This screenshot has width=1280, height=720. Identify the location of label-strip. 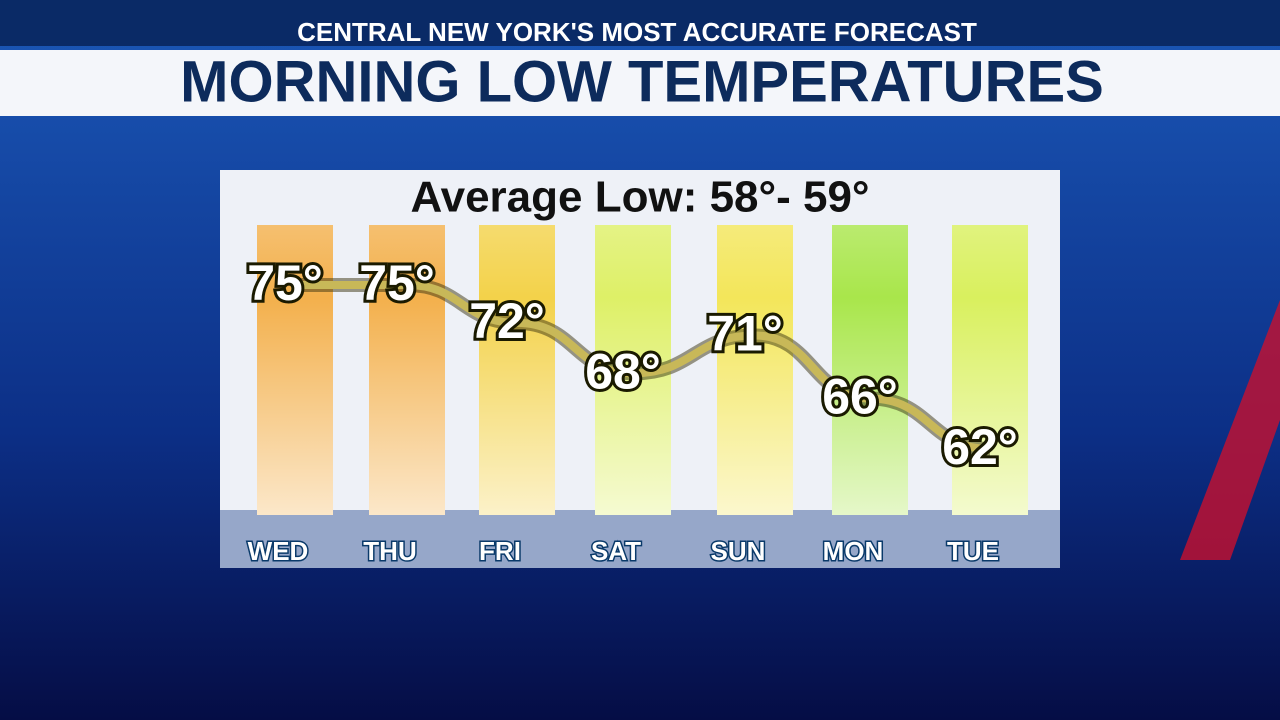
(640, 539).